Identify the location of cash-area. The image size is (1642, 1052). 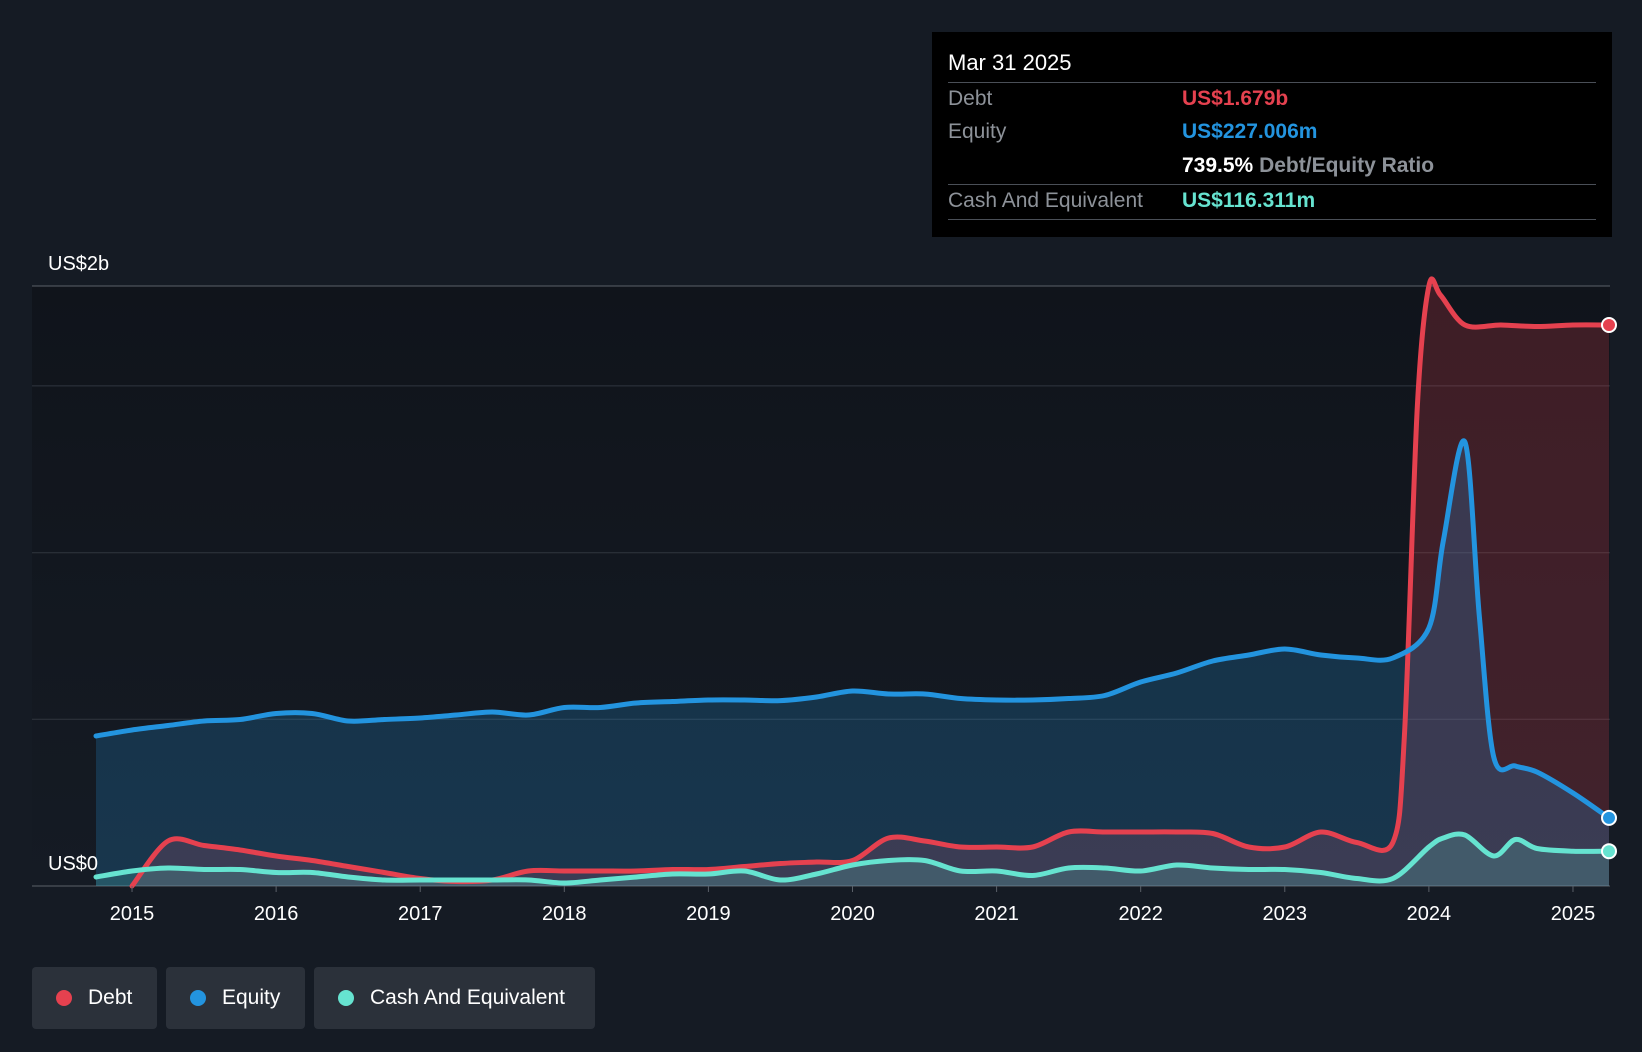
(852, 859).